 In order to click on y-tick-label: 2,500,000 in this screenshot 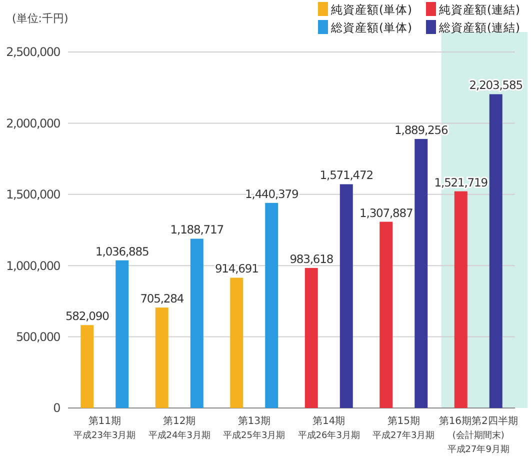, I will do `click(33, 52)`.